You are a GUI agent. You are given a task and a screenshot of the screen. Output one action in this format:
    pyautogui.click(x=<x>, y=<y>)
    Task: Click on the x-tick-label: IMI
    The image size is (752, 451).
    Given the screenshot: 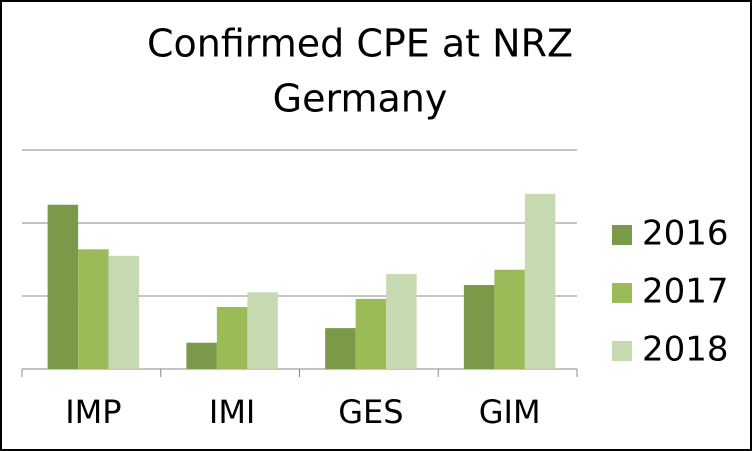 What is the action you would take?
    pyautogui.click(x=232, y=412)
    